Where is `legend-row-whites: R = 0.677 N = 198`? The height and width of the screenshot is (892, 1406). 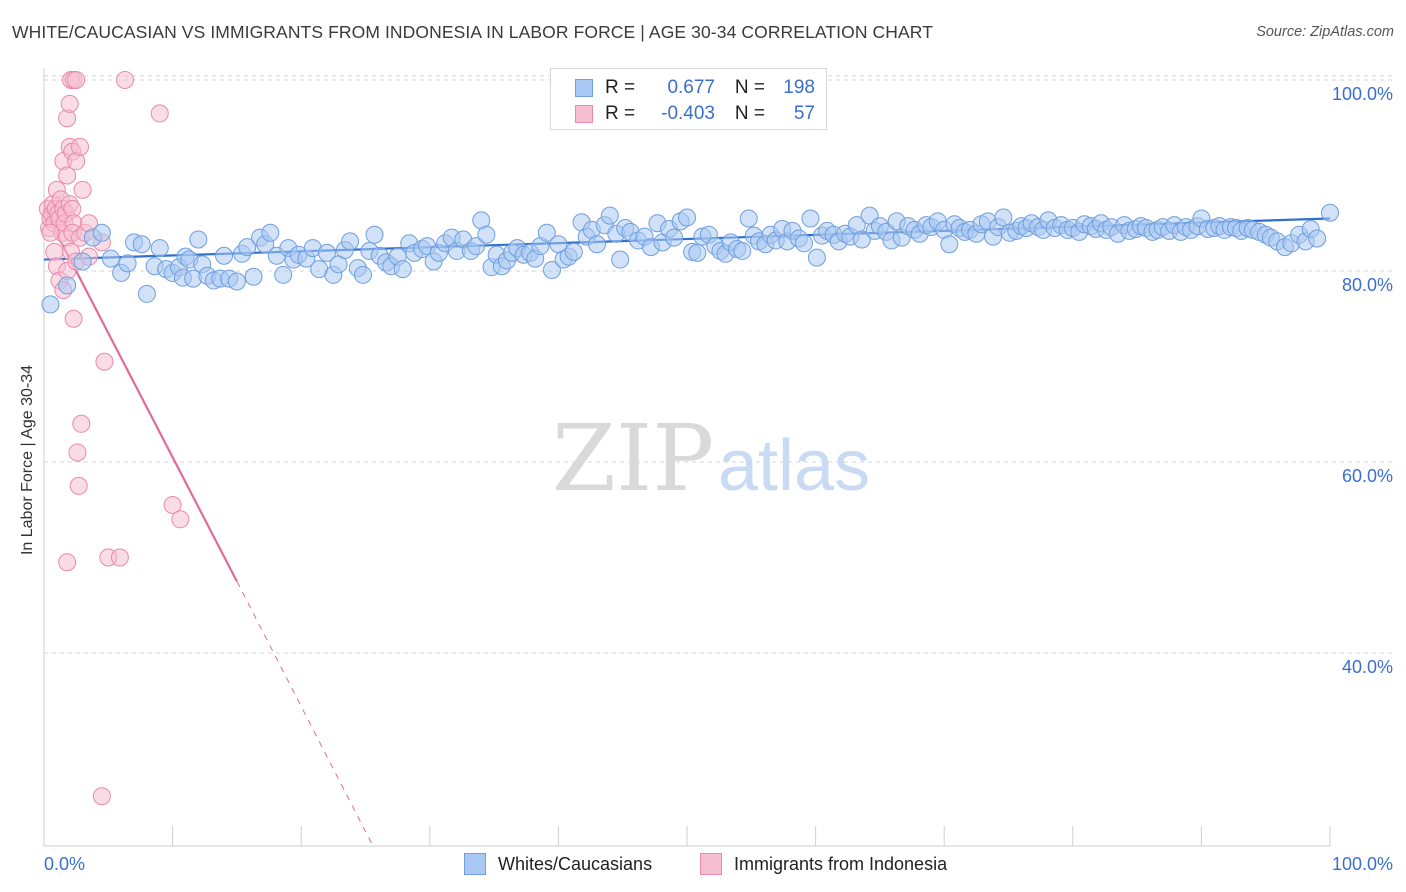 legend-row-whites: R = 0.677 N = 198 is located at coordinates (695, 88).